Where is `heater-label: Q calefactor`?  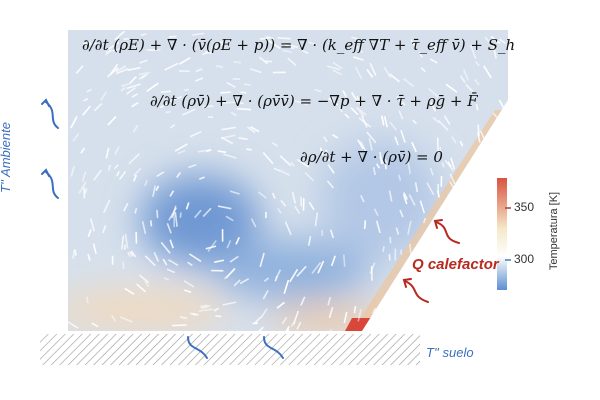 heater-label: Q calefactor is located at coordinates (455, 264).